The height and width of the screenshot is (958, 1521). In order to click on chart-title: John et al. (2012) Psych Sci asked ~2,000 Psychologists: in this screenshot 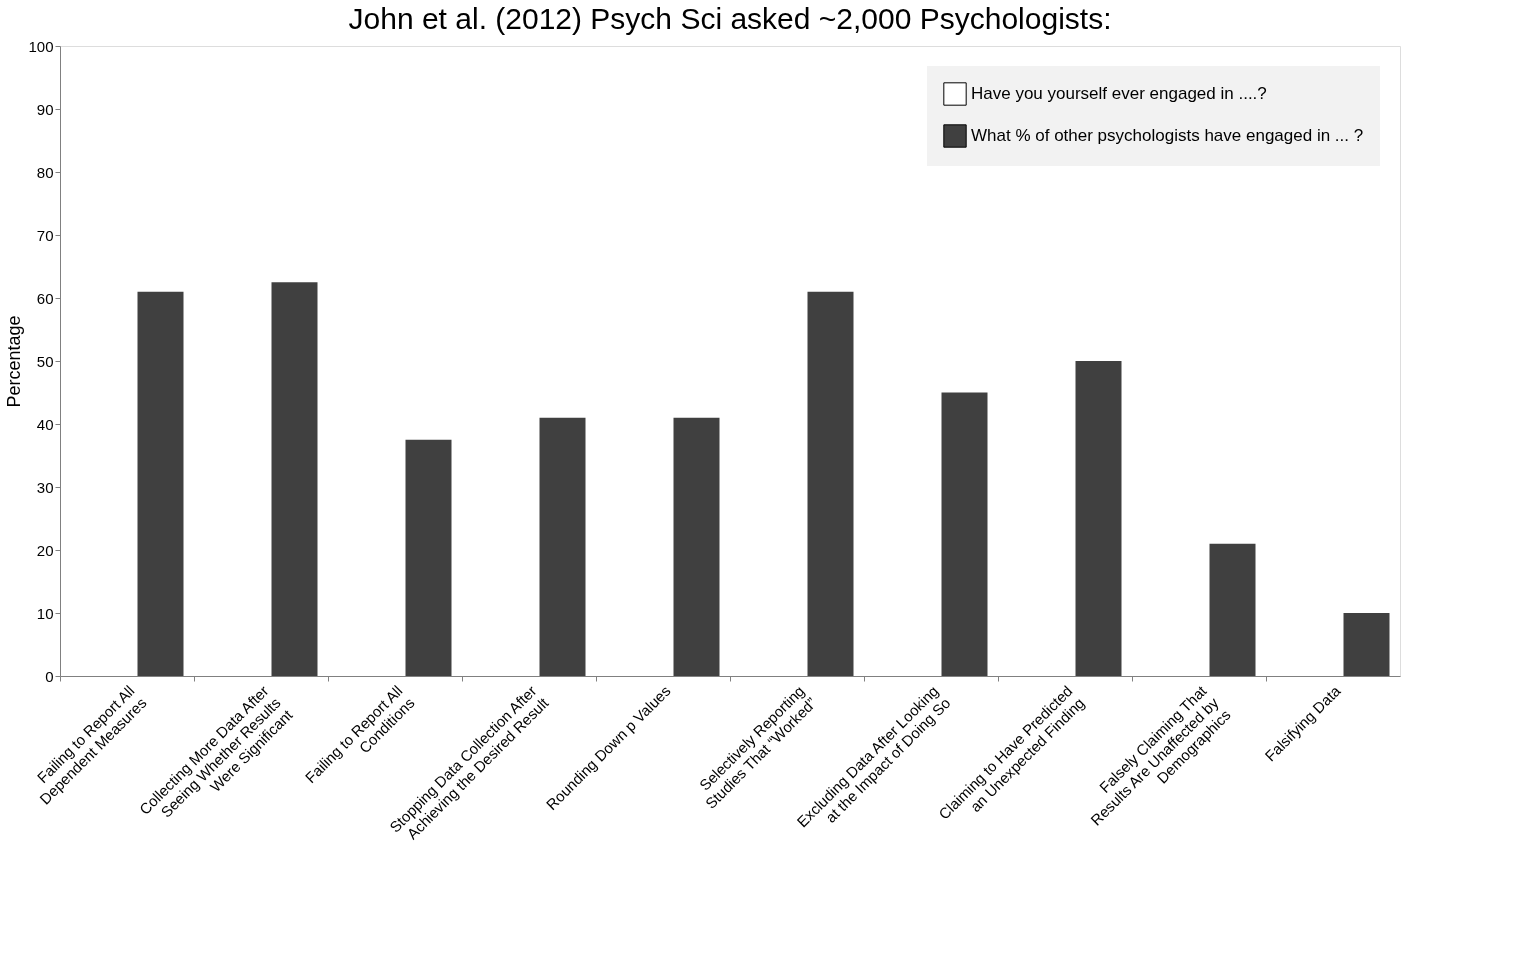, I will do `click(730, 18)`.